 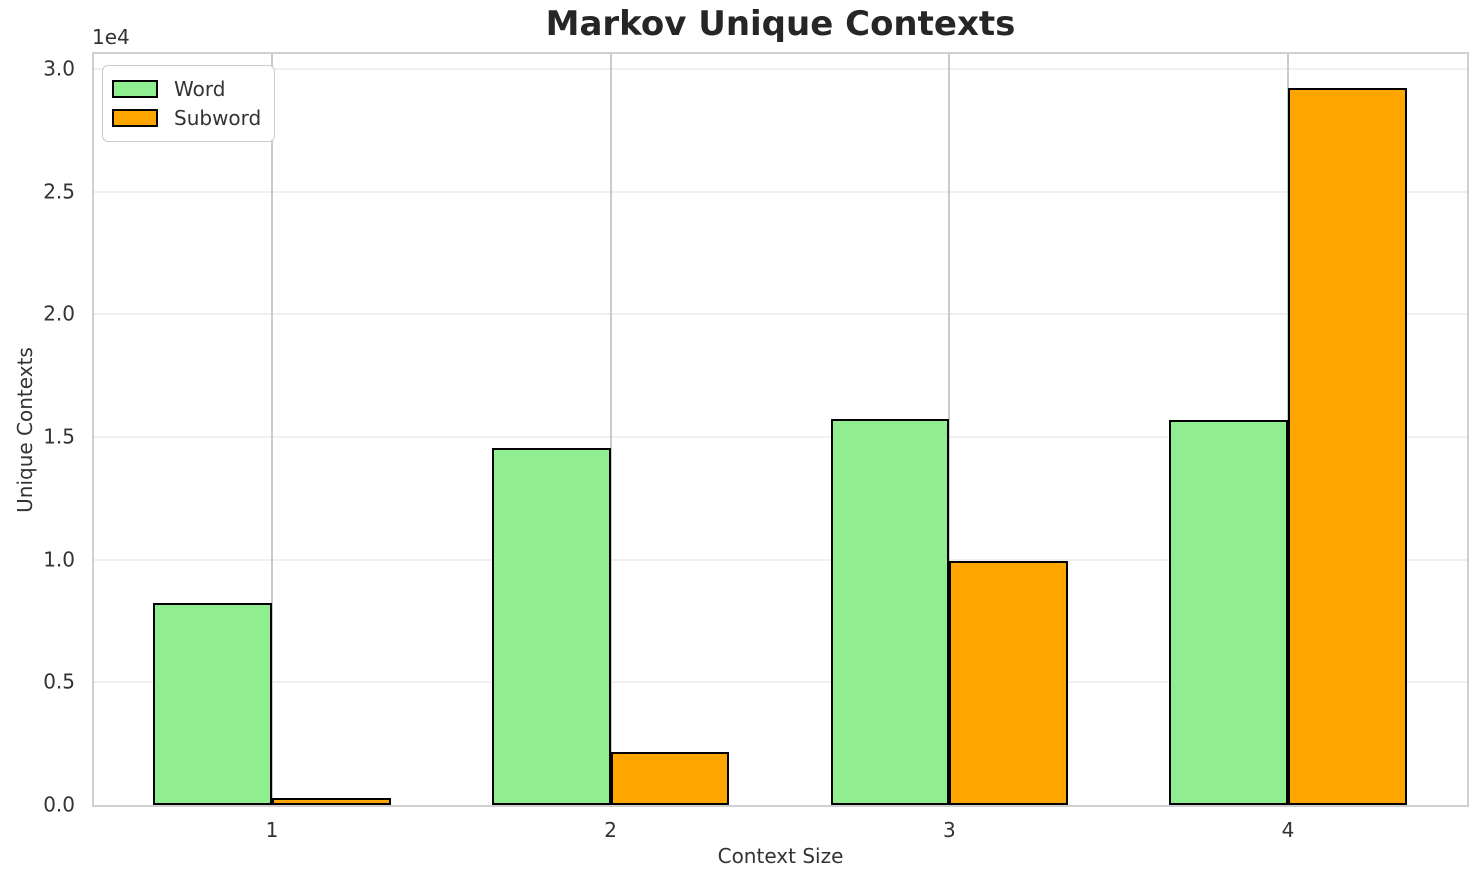 What do you see at coordinates (218, 118) in the screenshot?
I see `legend-label-subword: Subword` at bounding box center [218, 118].